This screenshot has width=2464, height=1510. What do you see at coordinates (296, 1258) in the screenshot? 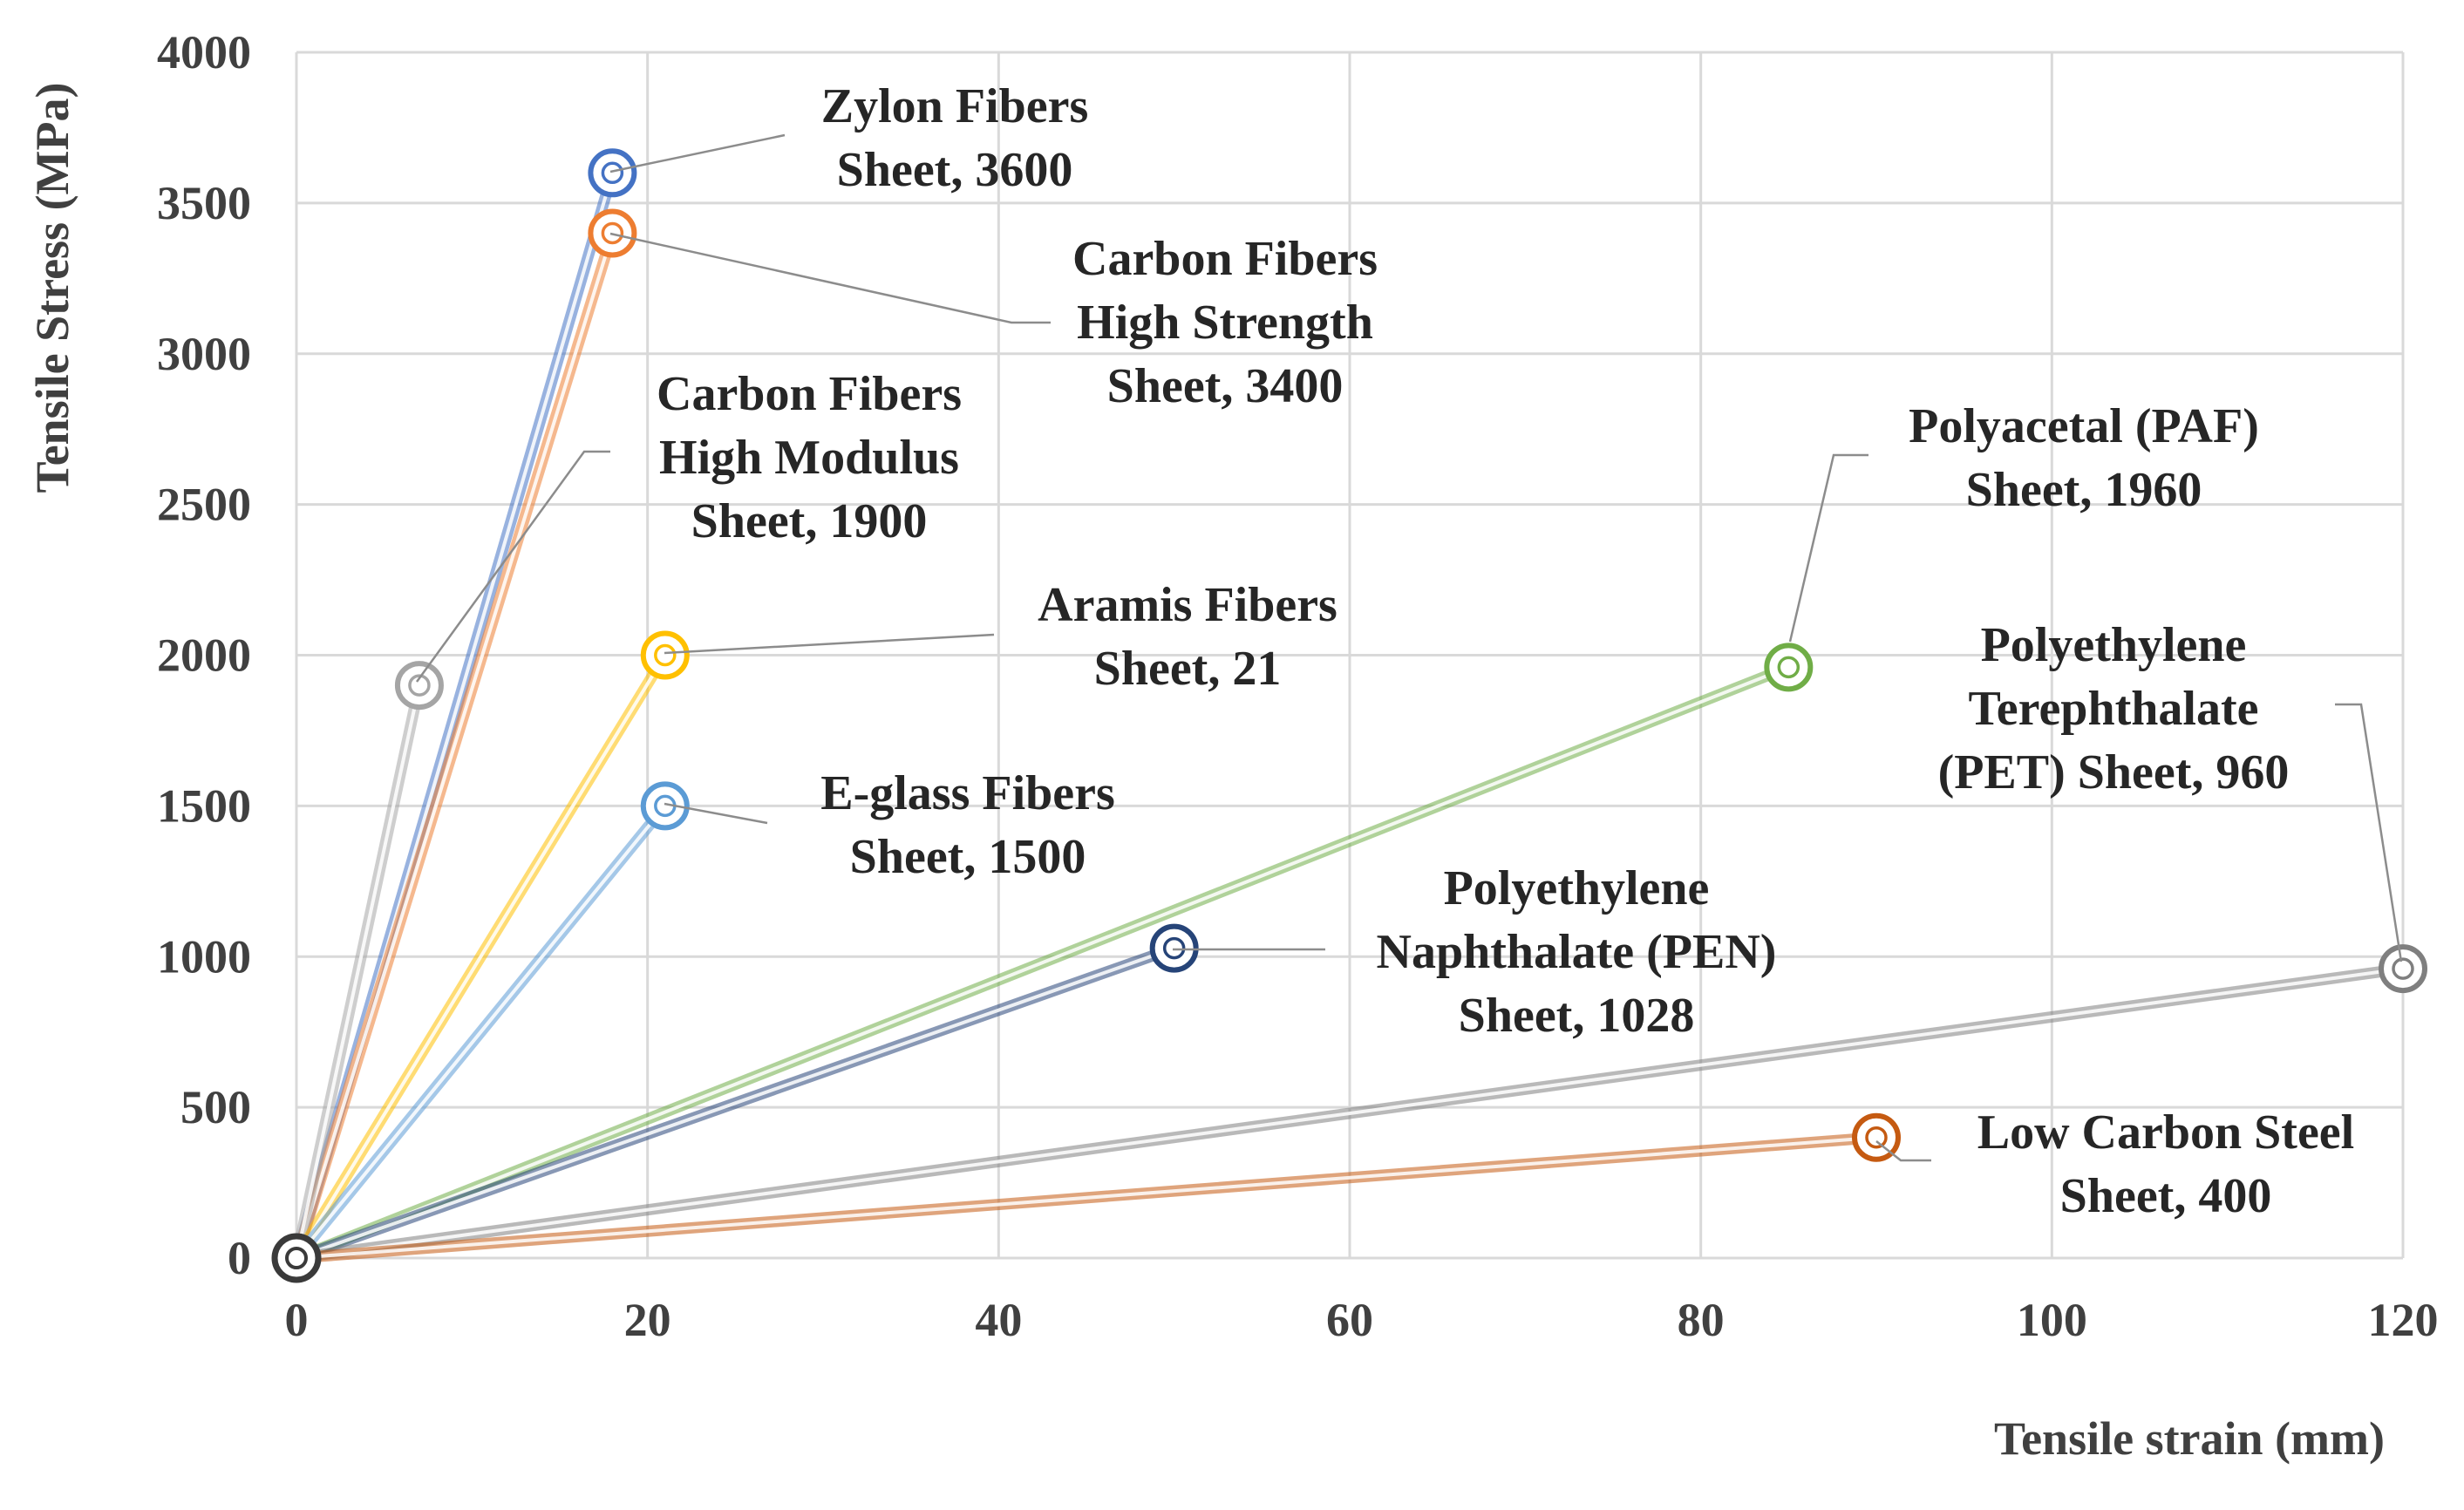
I see `origin-marker-inner` at bounding box center [296, 1258].